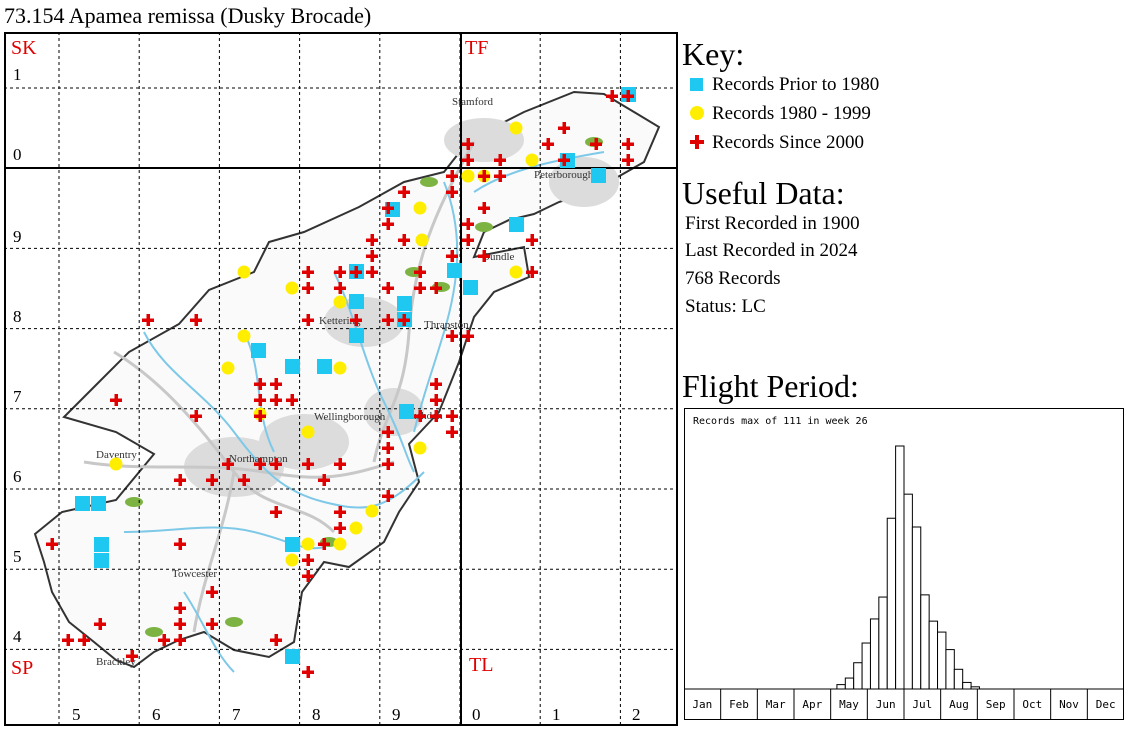 The height and width of the screenshot is (733, 1130). What do you see at coordinates (476, 714) in the screenshot?
I see `easting-label: 0` at bounding box center [476, 714].